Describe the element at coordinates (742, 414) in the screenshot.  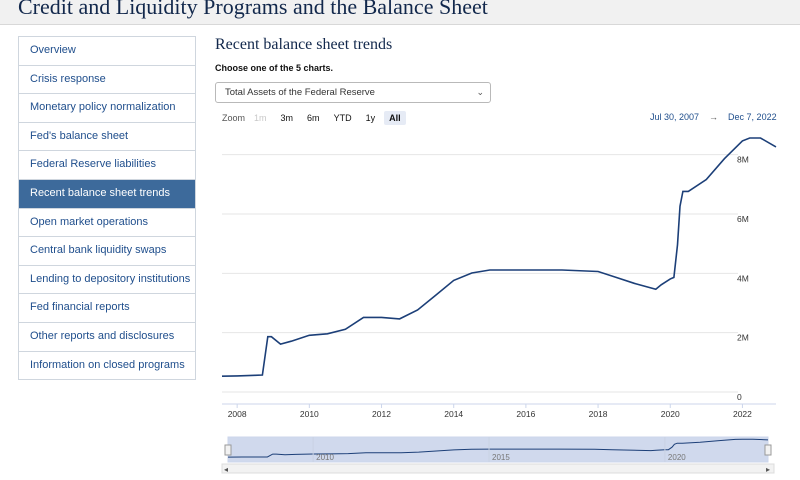
I see `x-tick-label: 2022` at that location.